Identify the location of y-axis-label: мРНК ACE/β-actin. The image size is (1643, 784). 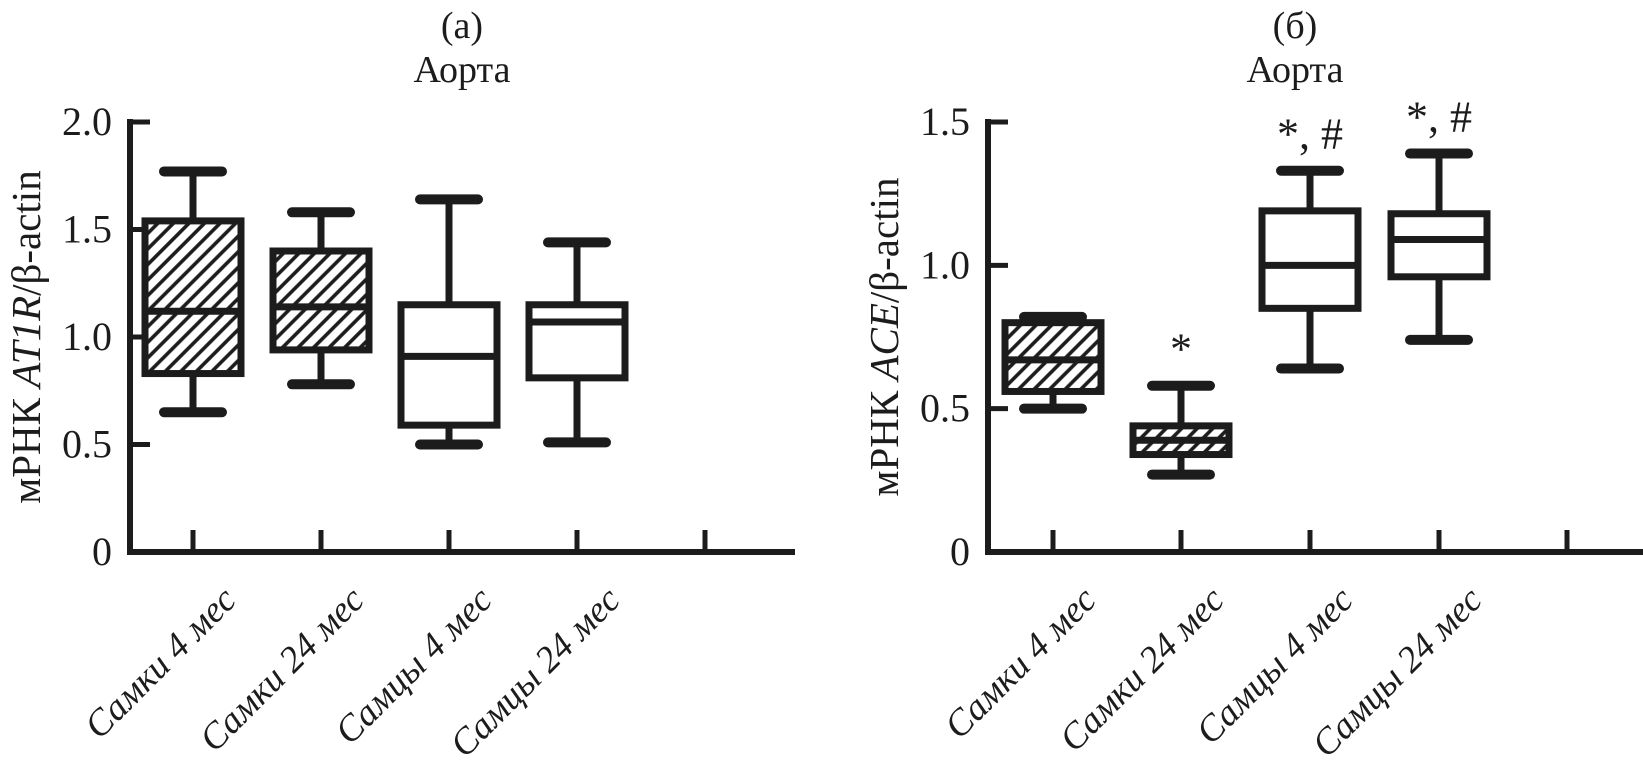
(884, 337).